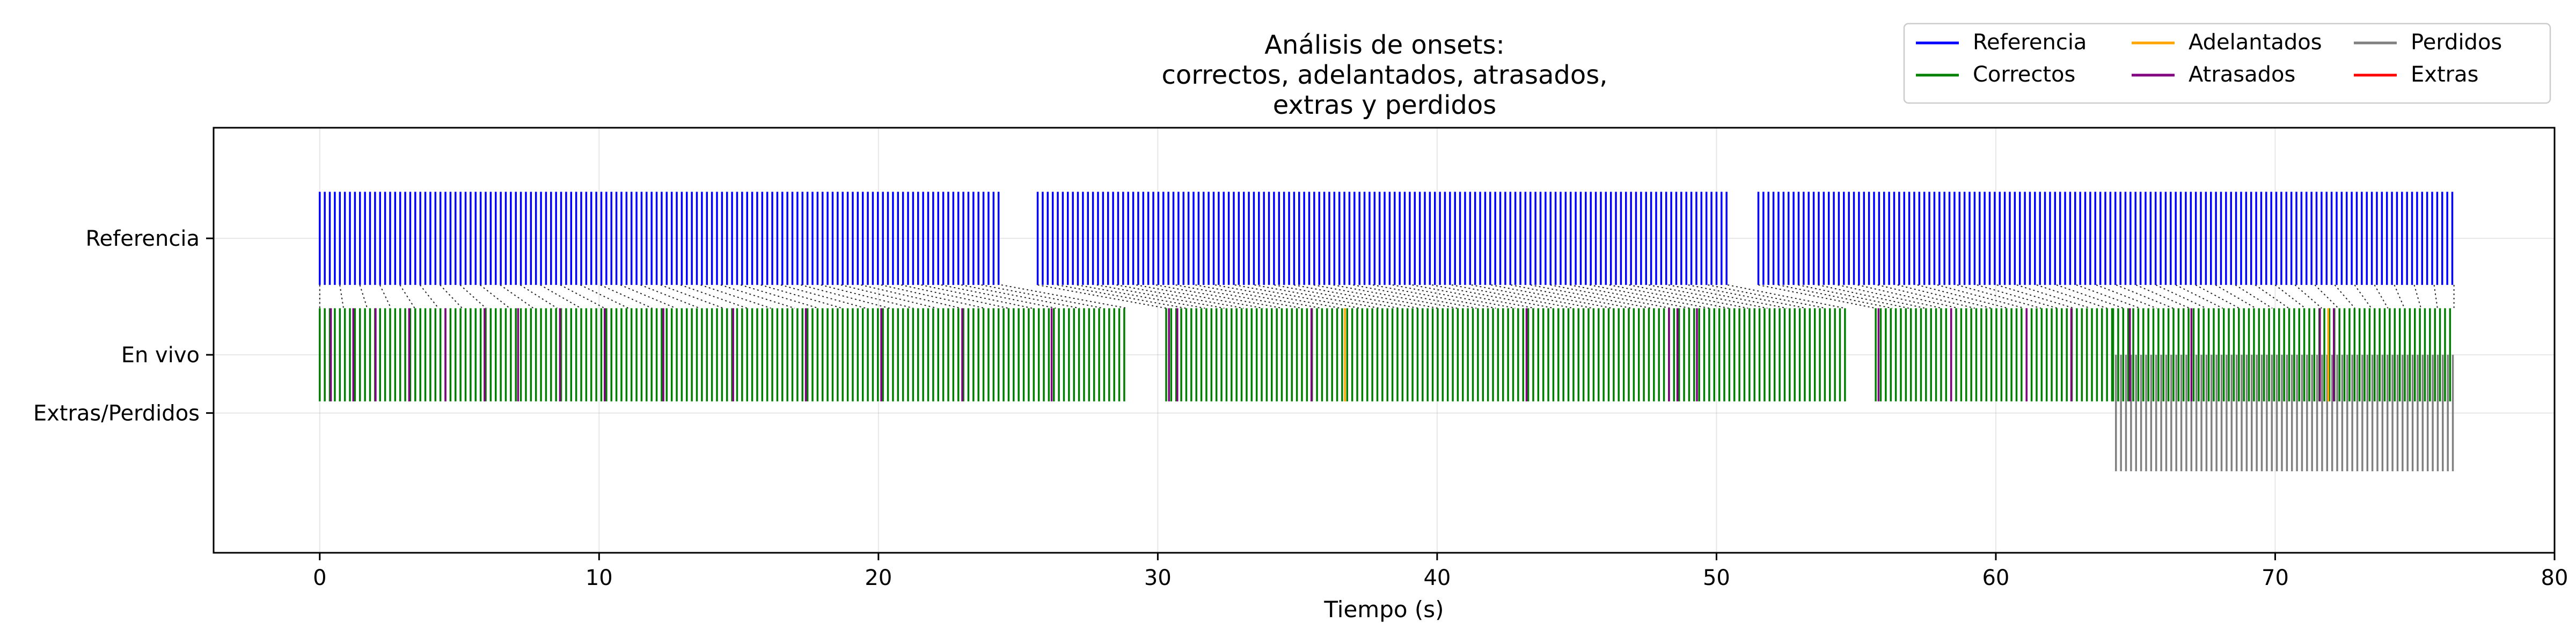 The width and height of the screenshot is (2576, 644). Describe the element at coordinates (599, 578) in the screenshot. I see `x-tick-label: 10` at that location.